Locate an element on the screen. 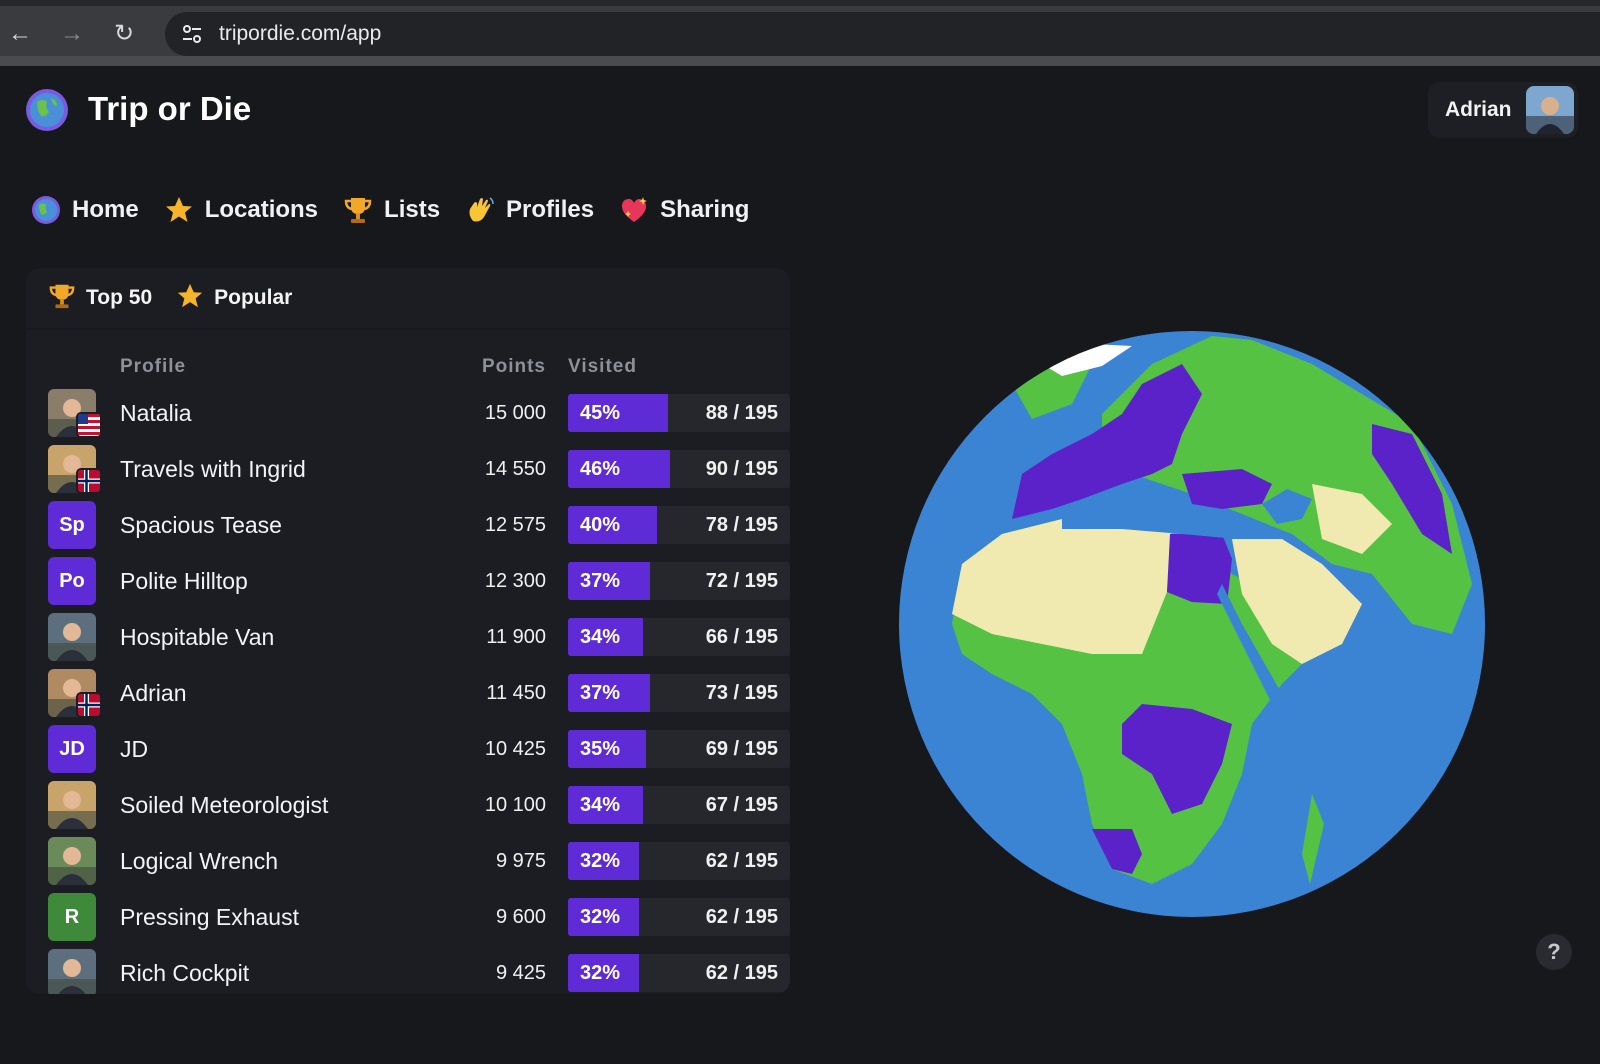  tab-top-50: Top 50 is located at coordinates (100, 298).